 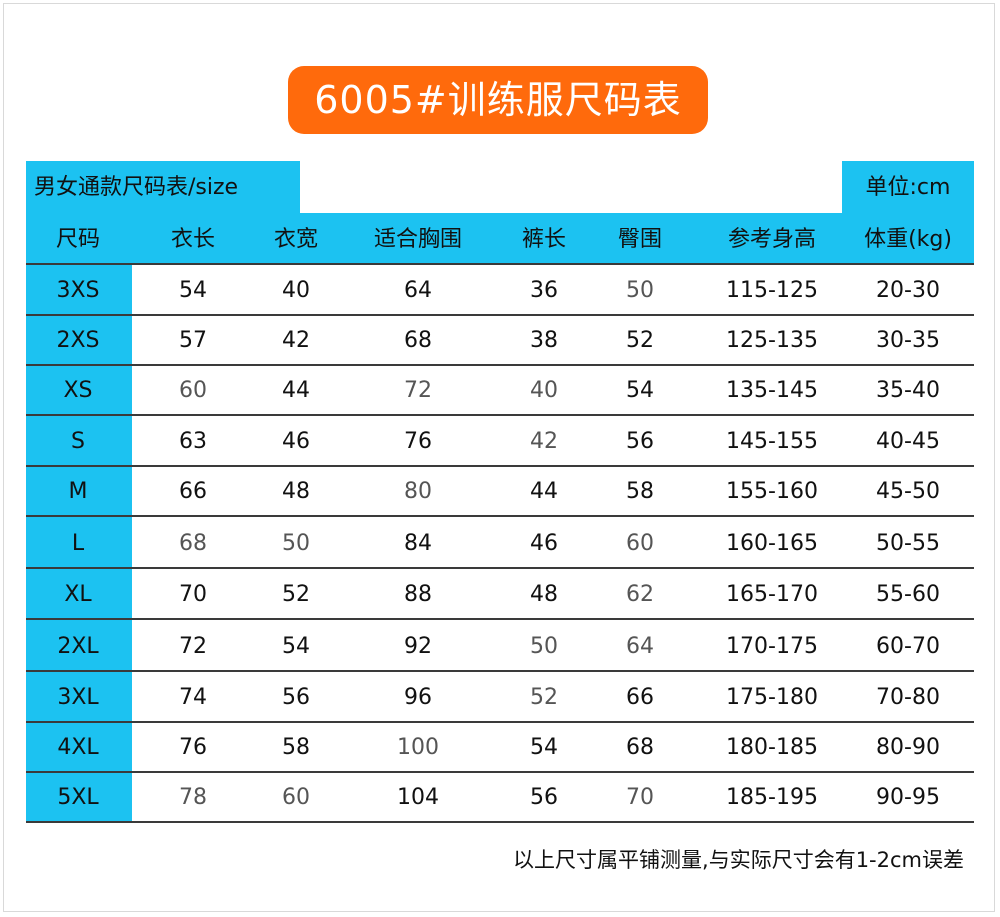 I want to click on unit-label: 单位:cm, so click(x=908, y=187).